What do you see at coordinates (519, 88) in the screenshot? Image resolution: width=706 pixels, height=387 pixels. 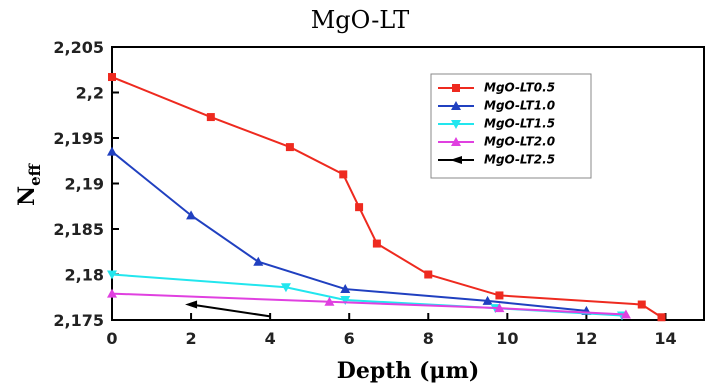 I see `legend-label: MgO-LT0.5` at bounding box center [519, 88].